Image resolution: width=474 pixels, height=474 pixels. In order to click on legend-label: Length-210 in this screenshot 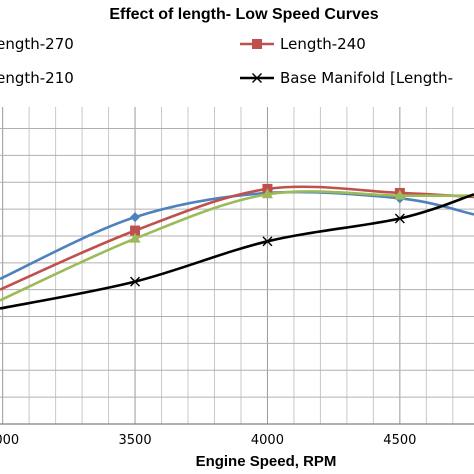, I will do `click(37, 78)`.